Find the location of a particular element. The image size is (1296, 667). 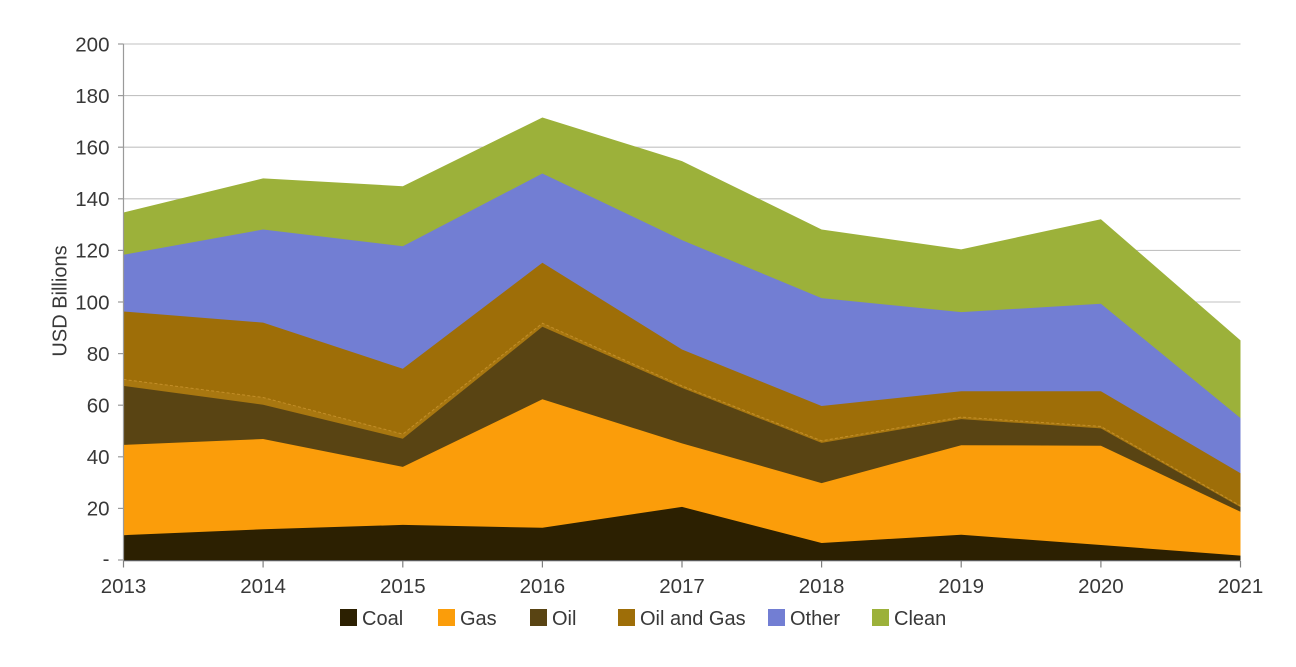

svg-text: 60 is located at coordinates (98, 406).